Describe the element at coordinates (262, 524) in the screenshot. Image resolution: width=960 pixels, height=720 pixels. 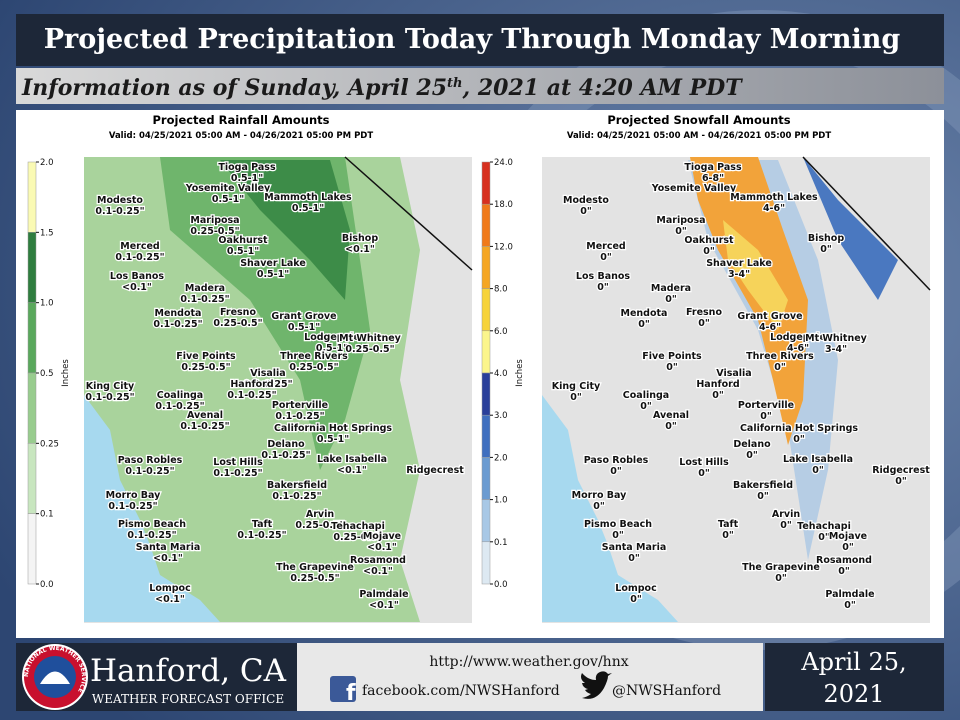
I see `place-name: Taft` at that location.